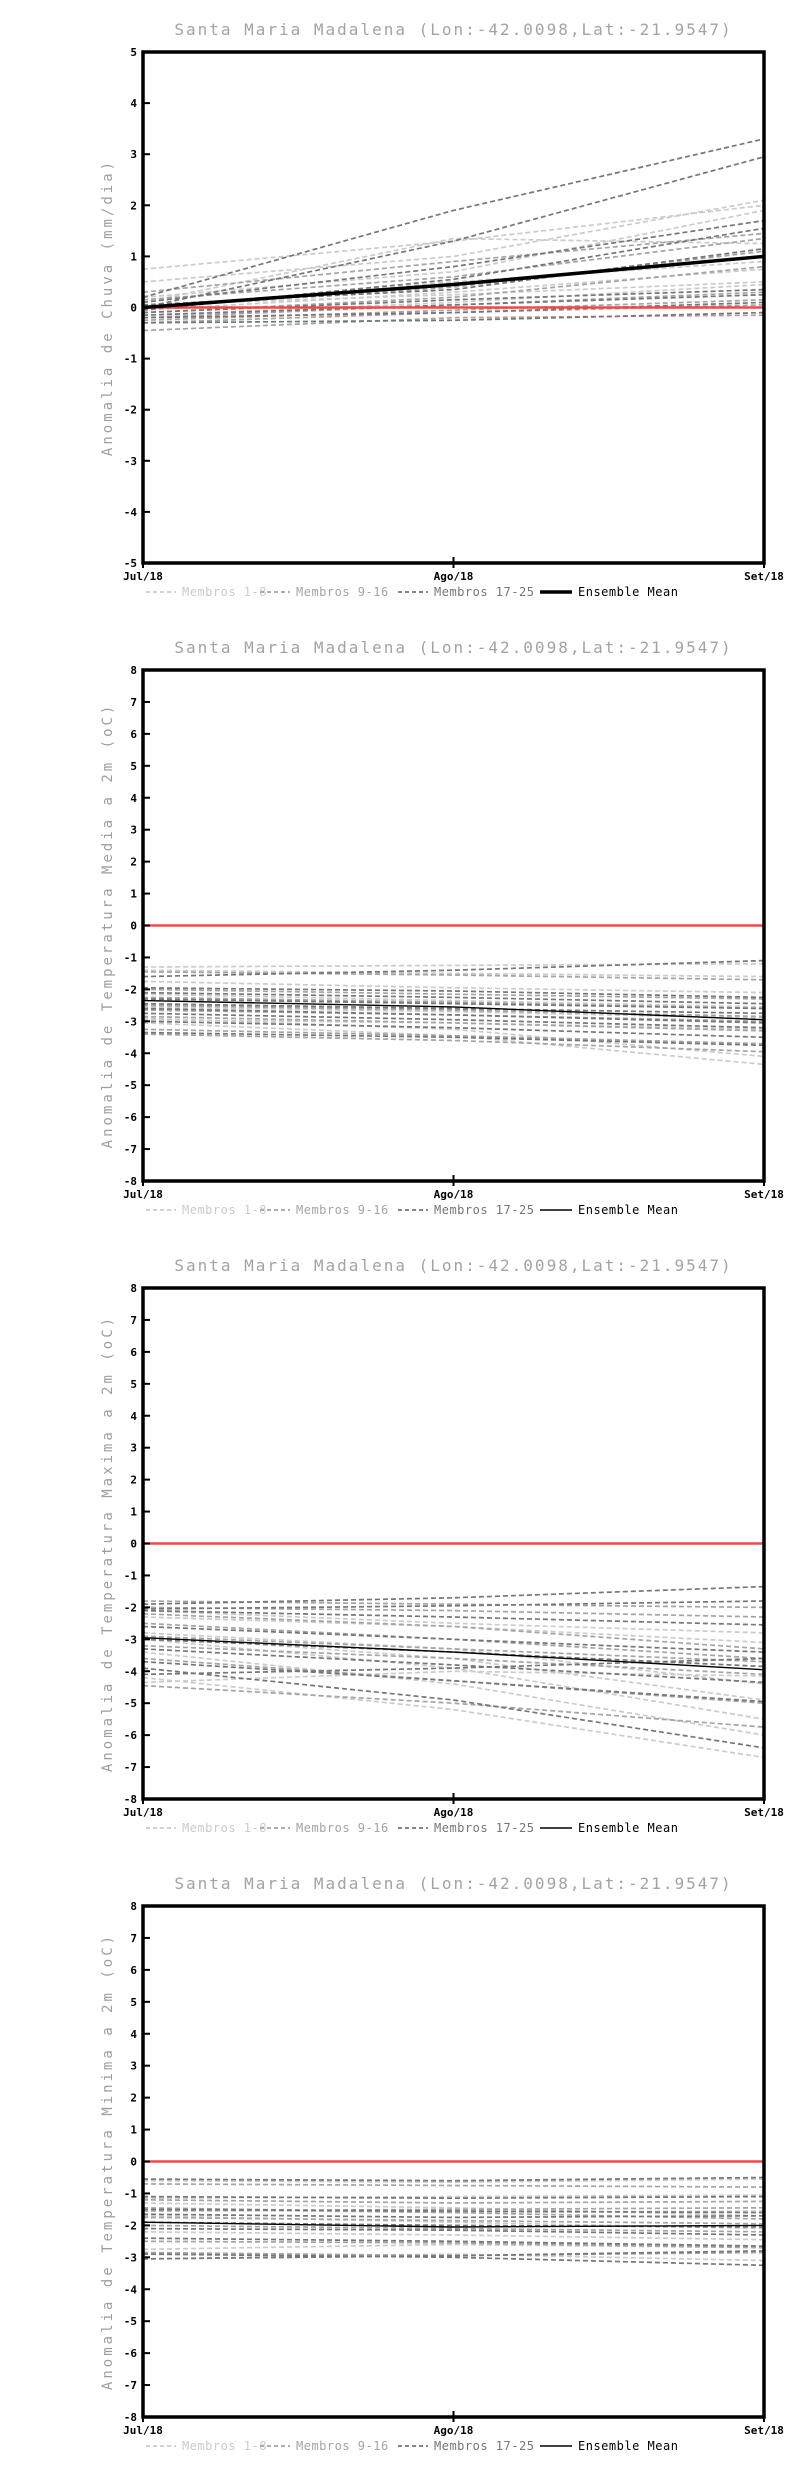 The image size is (800, 2472). Describe the element at coordinates (108, 926) in the screenshot. I see `y-axis-label: Anomalia de Temperatura Media a 2m (oC)` at that location.